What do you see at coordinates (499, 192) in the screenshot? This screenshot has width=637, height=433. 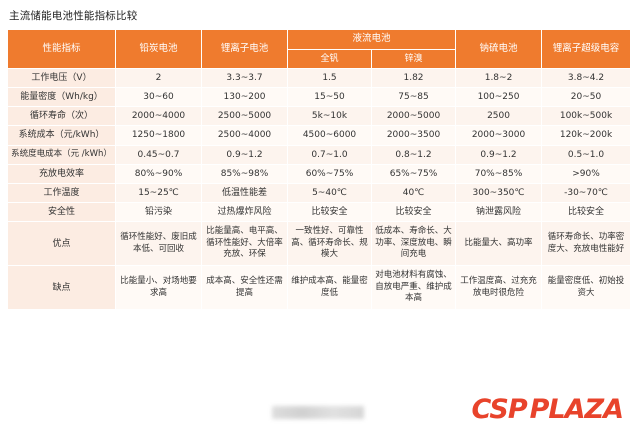 I see `cell: 300~350℃` at bounding box center [499, 192].